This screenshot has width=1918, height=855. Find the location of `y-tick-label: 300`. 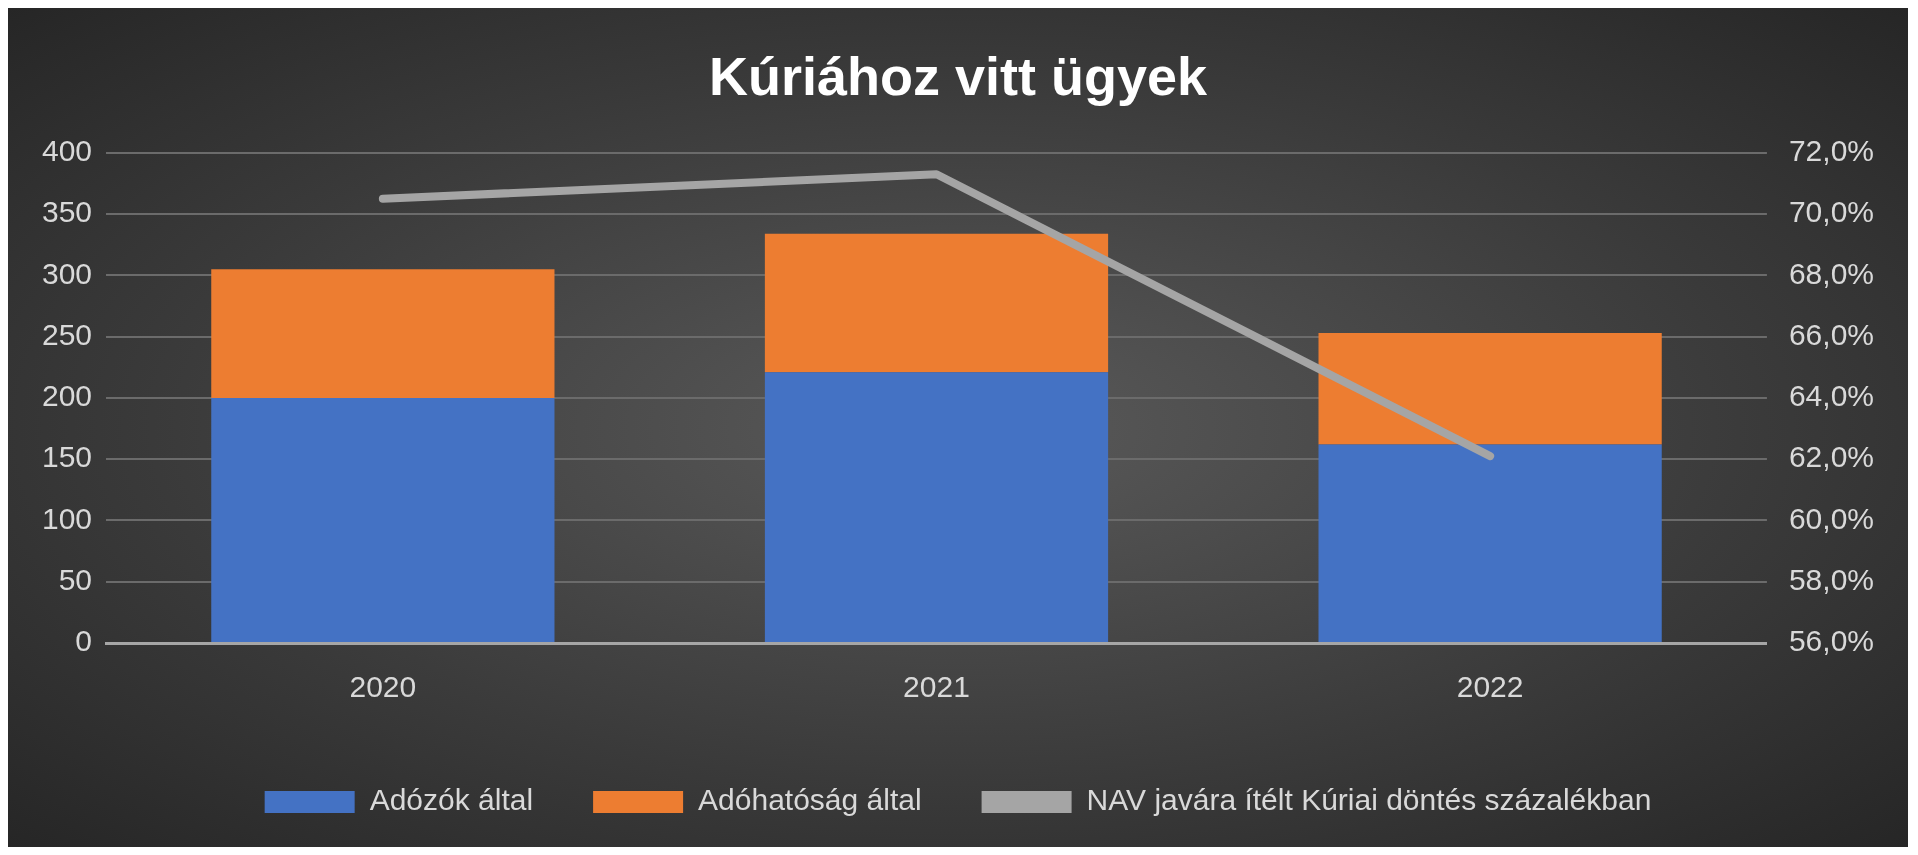

y-tick-label: 300 is located at coordinates (67, 273).